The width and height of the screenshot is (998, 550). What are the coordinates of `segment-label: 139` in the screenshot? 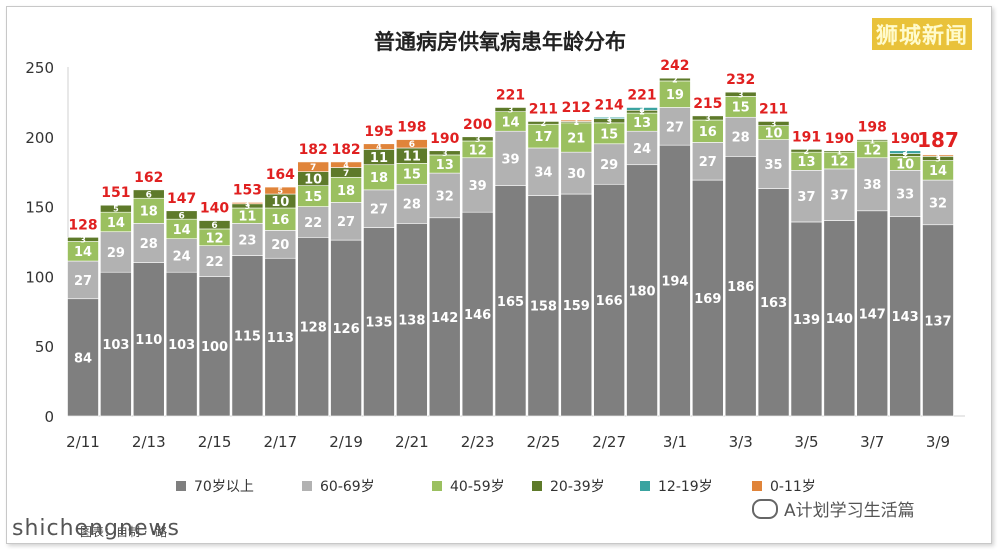 It's located at (806, 320).